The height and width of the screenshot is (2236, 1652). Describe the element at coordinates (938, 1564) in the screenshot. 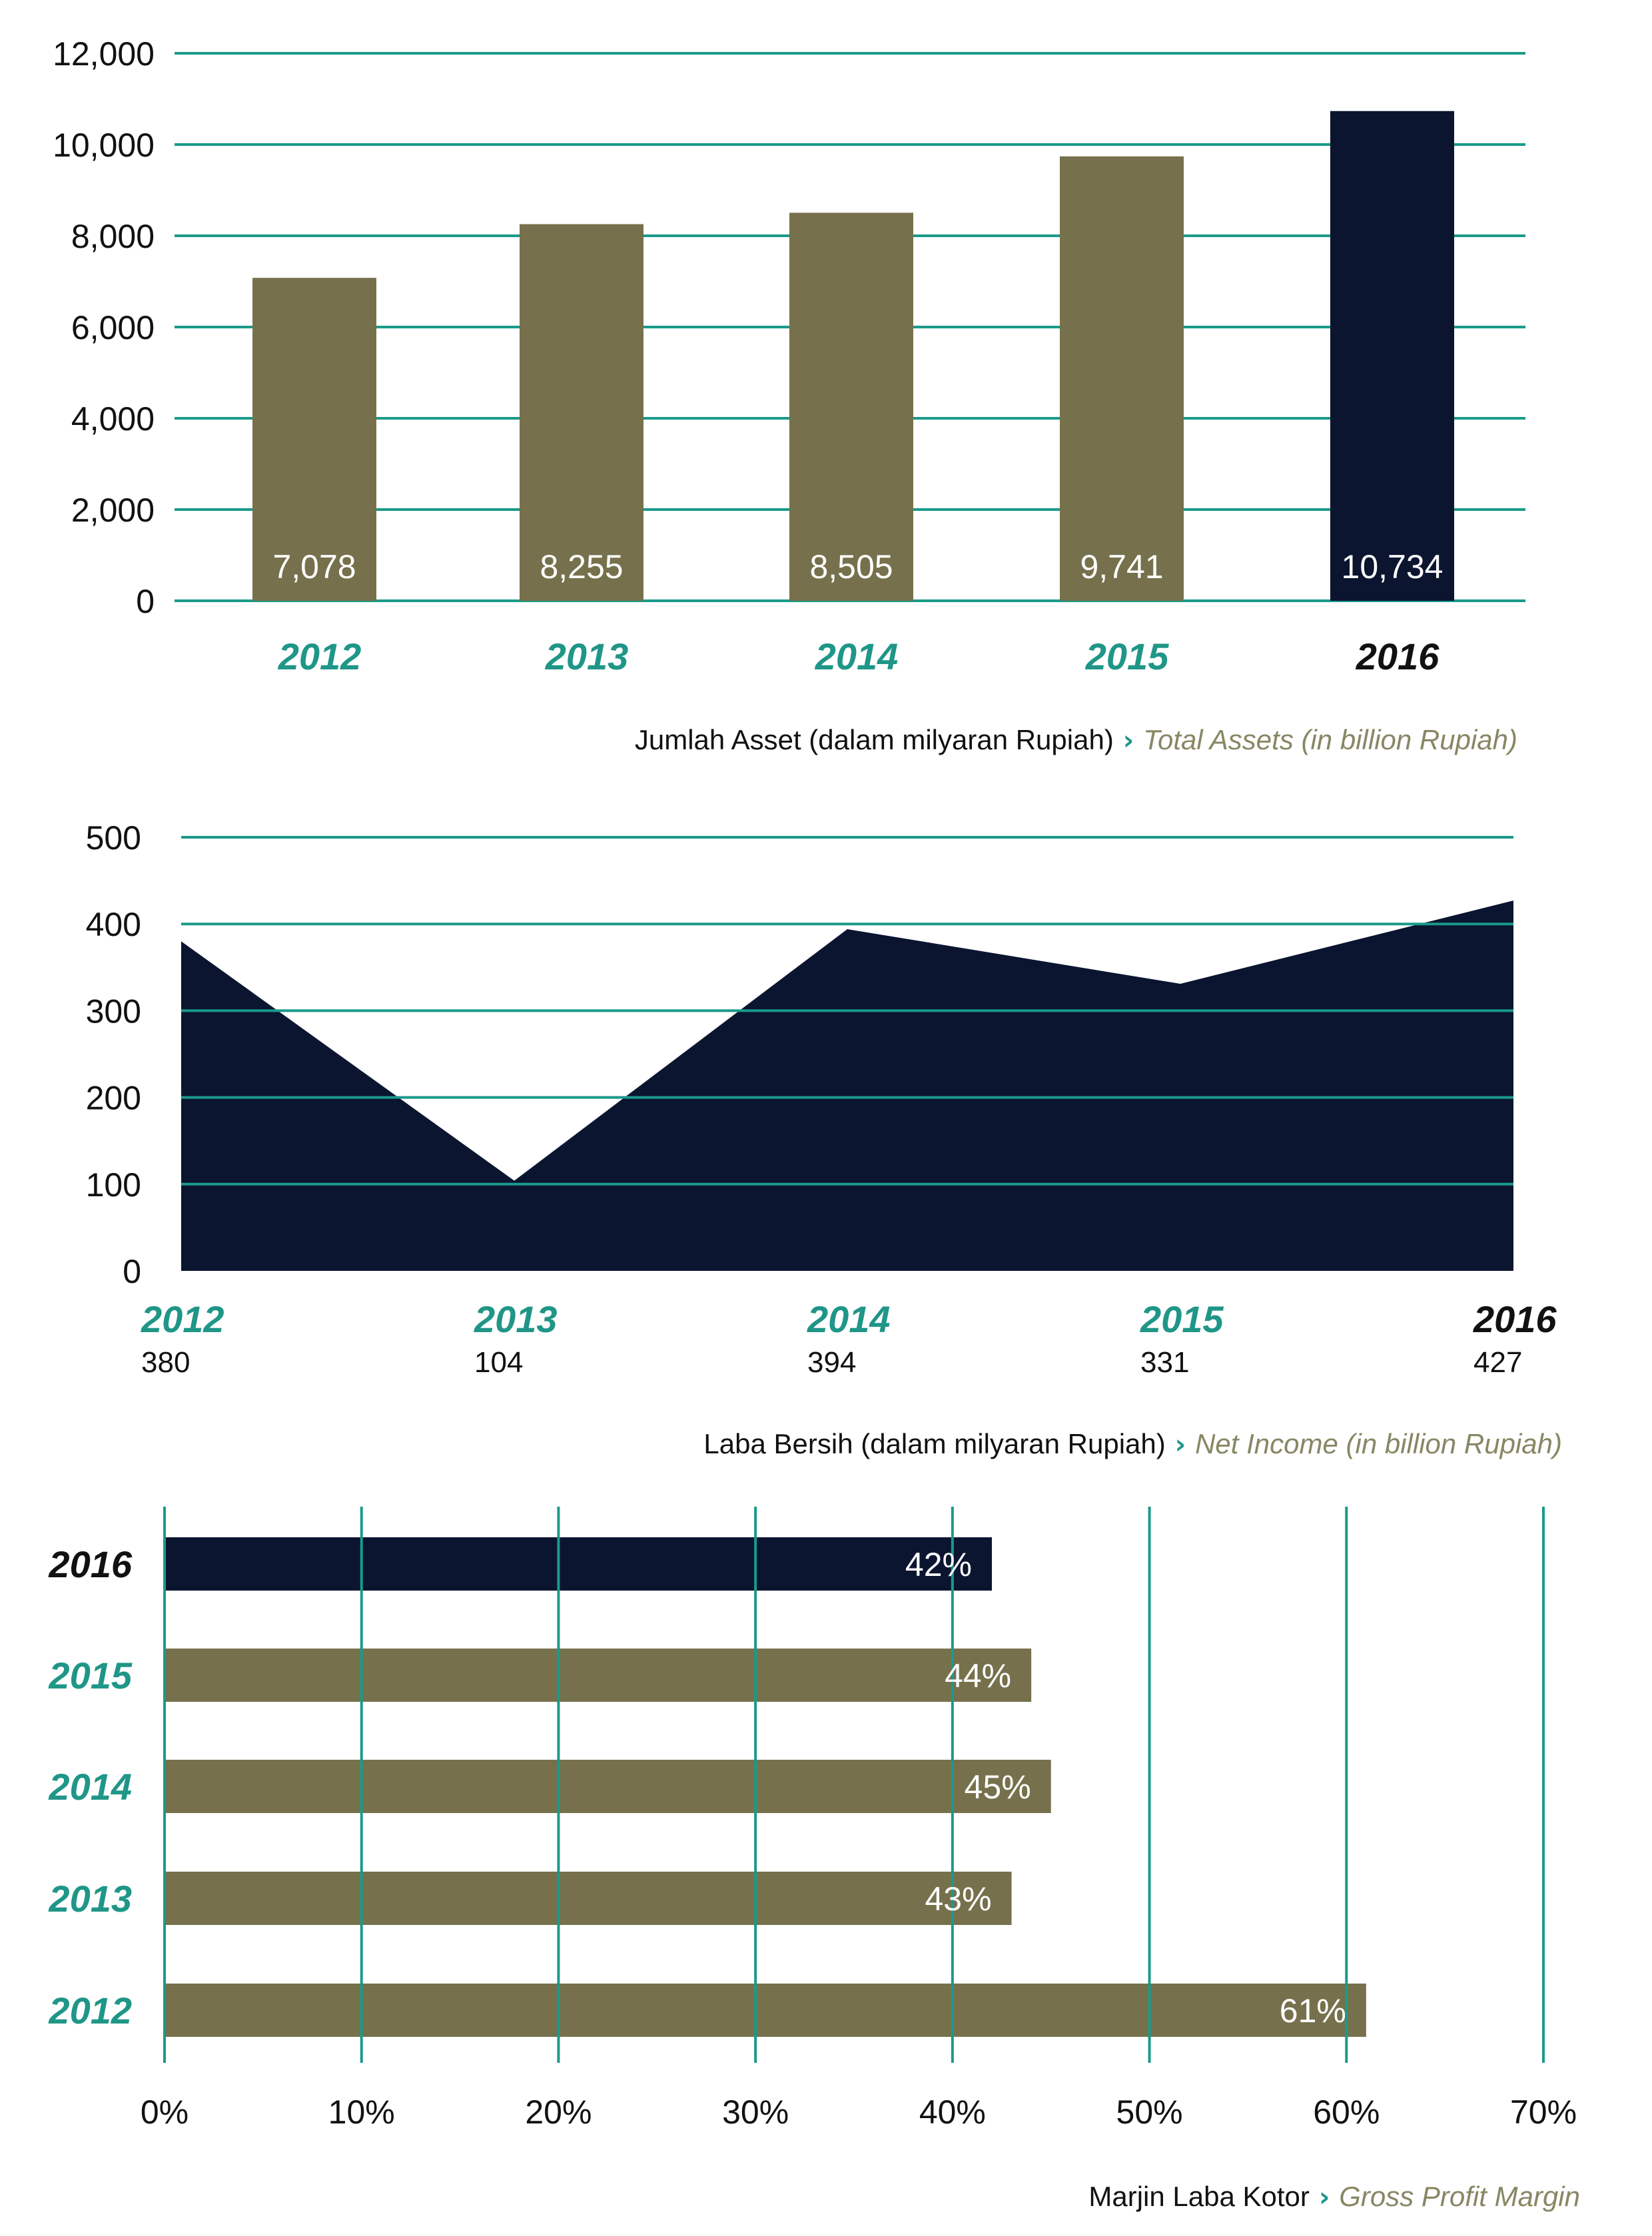

I see `bar-value-label: 42%` at that location.